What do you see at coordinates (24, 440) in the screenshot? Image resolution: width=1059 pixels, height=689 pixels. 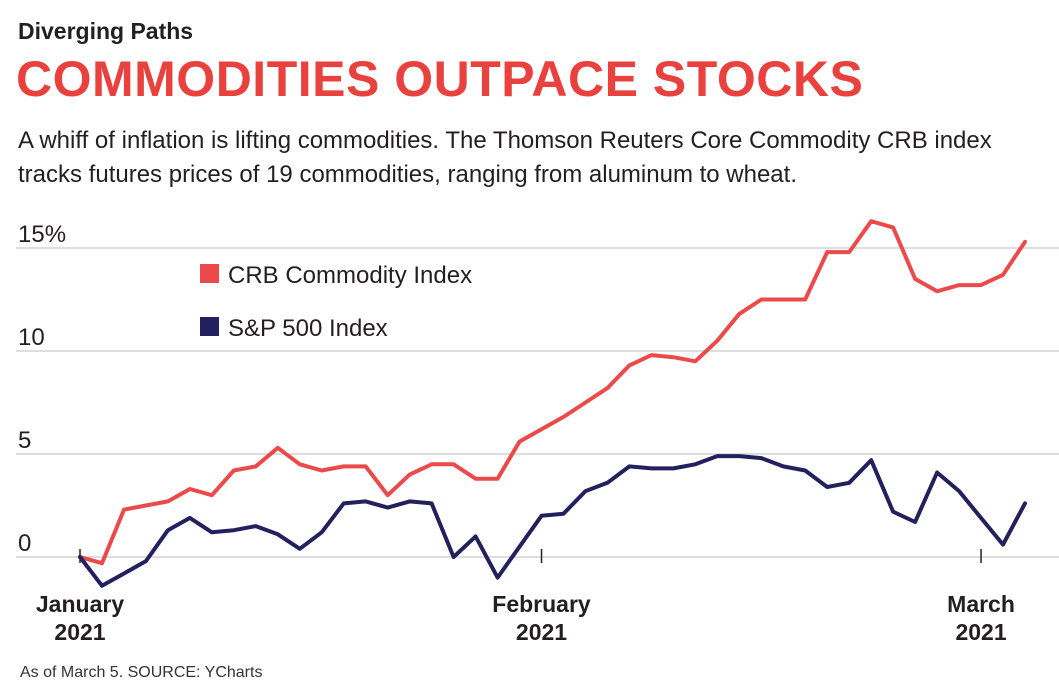 I see `y-tick-label: 5` at bounding box center [24, 440].